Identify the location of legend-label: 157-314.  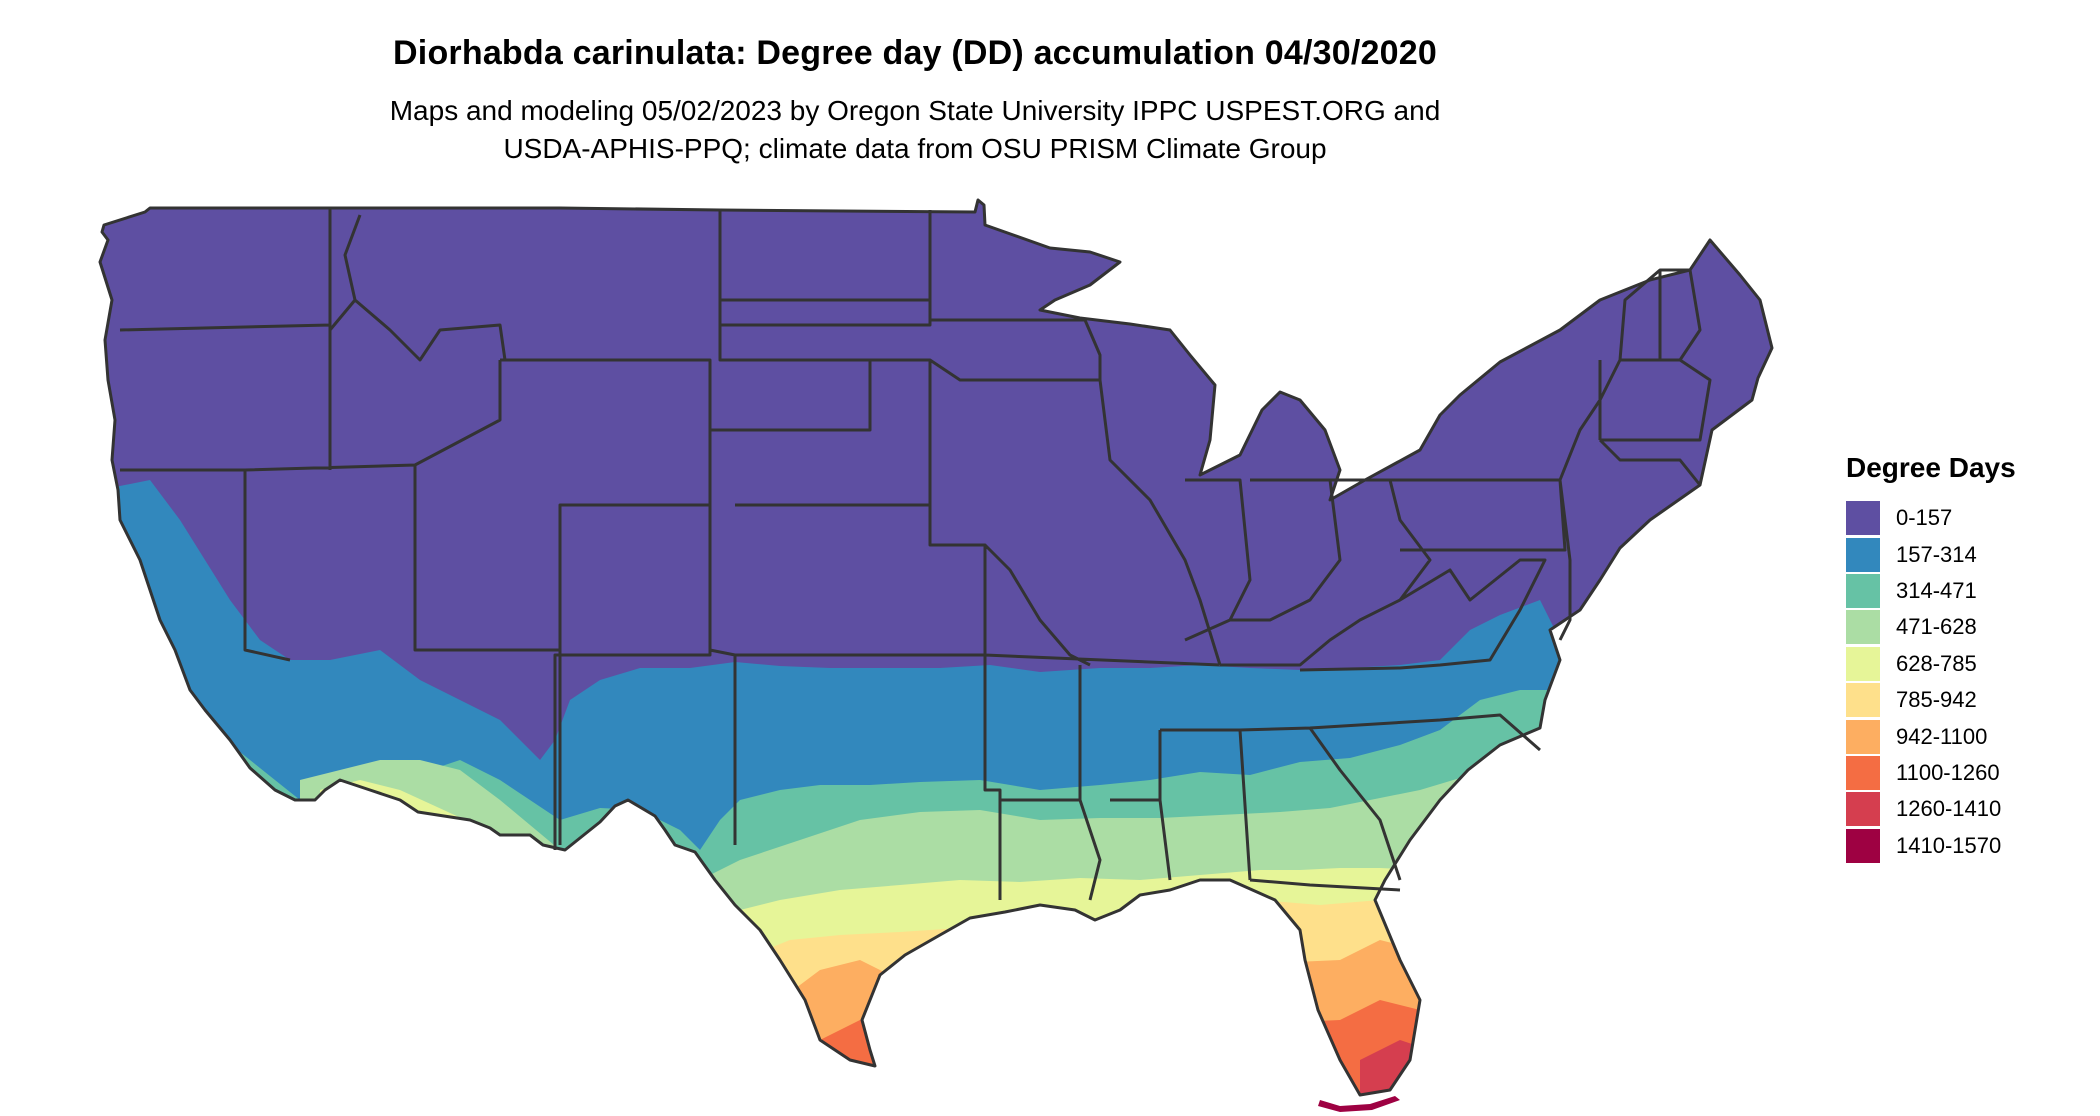
(1936, 554).